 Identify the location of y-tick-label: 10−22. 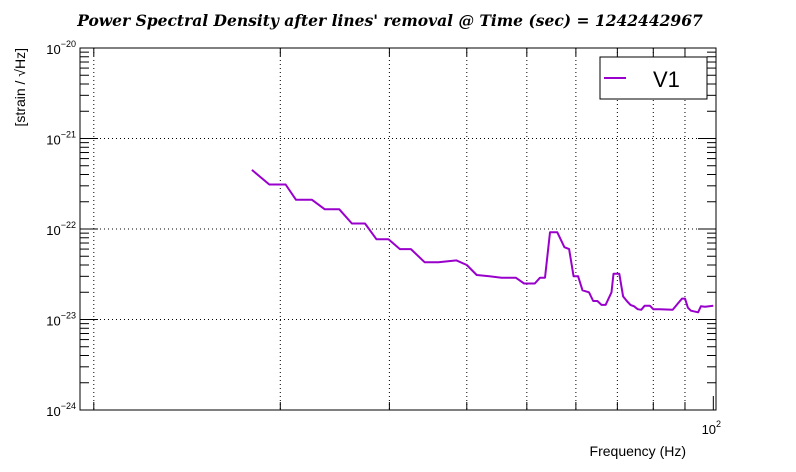
(61, 229).